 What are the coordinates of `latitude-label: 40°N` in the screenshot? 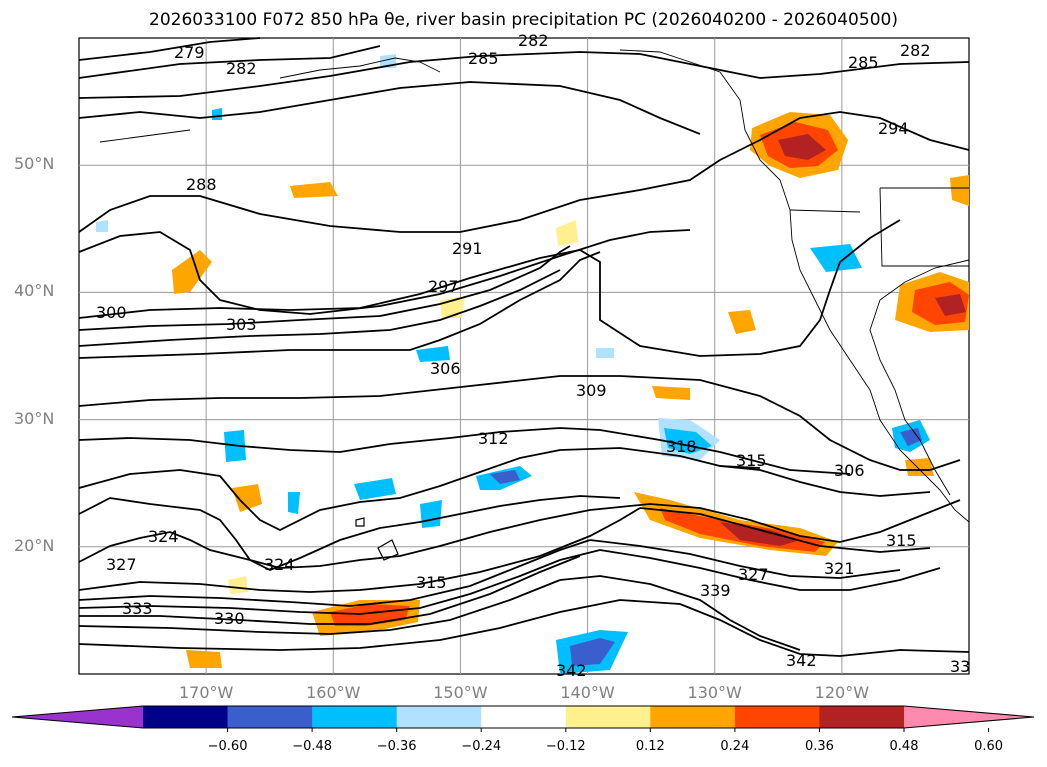 It's located at (34, 291).